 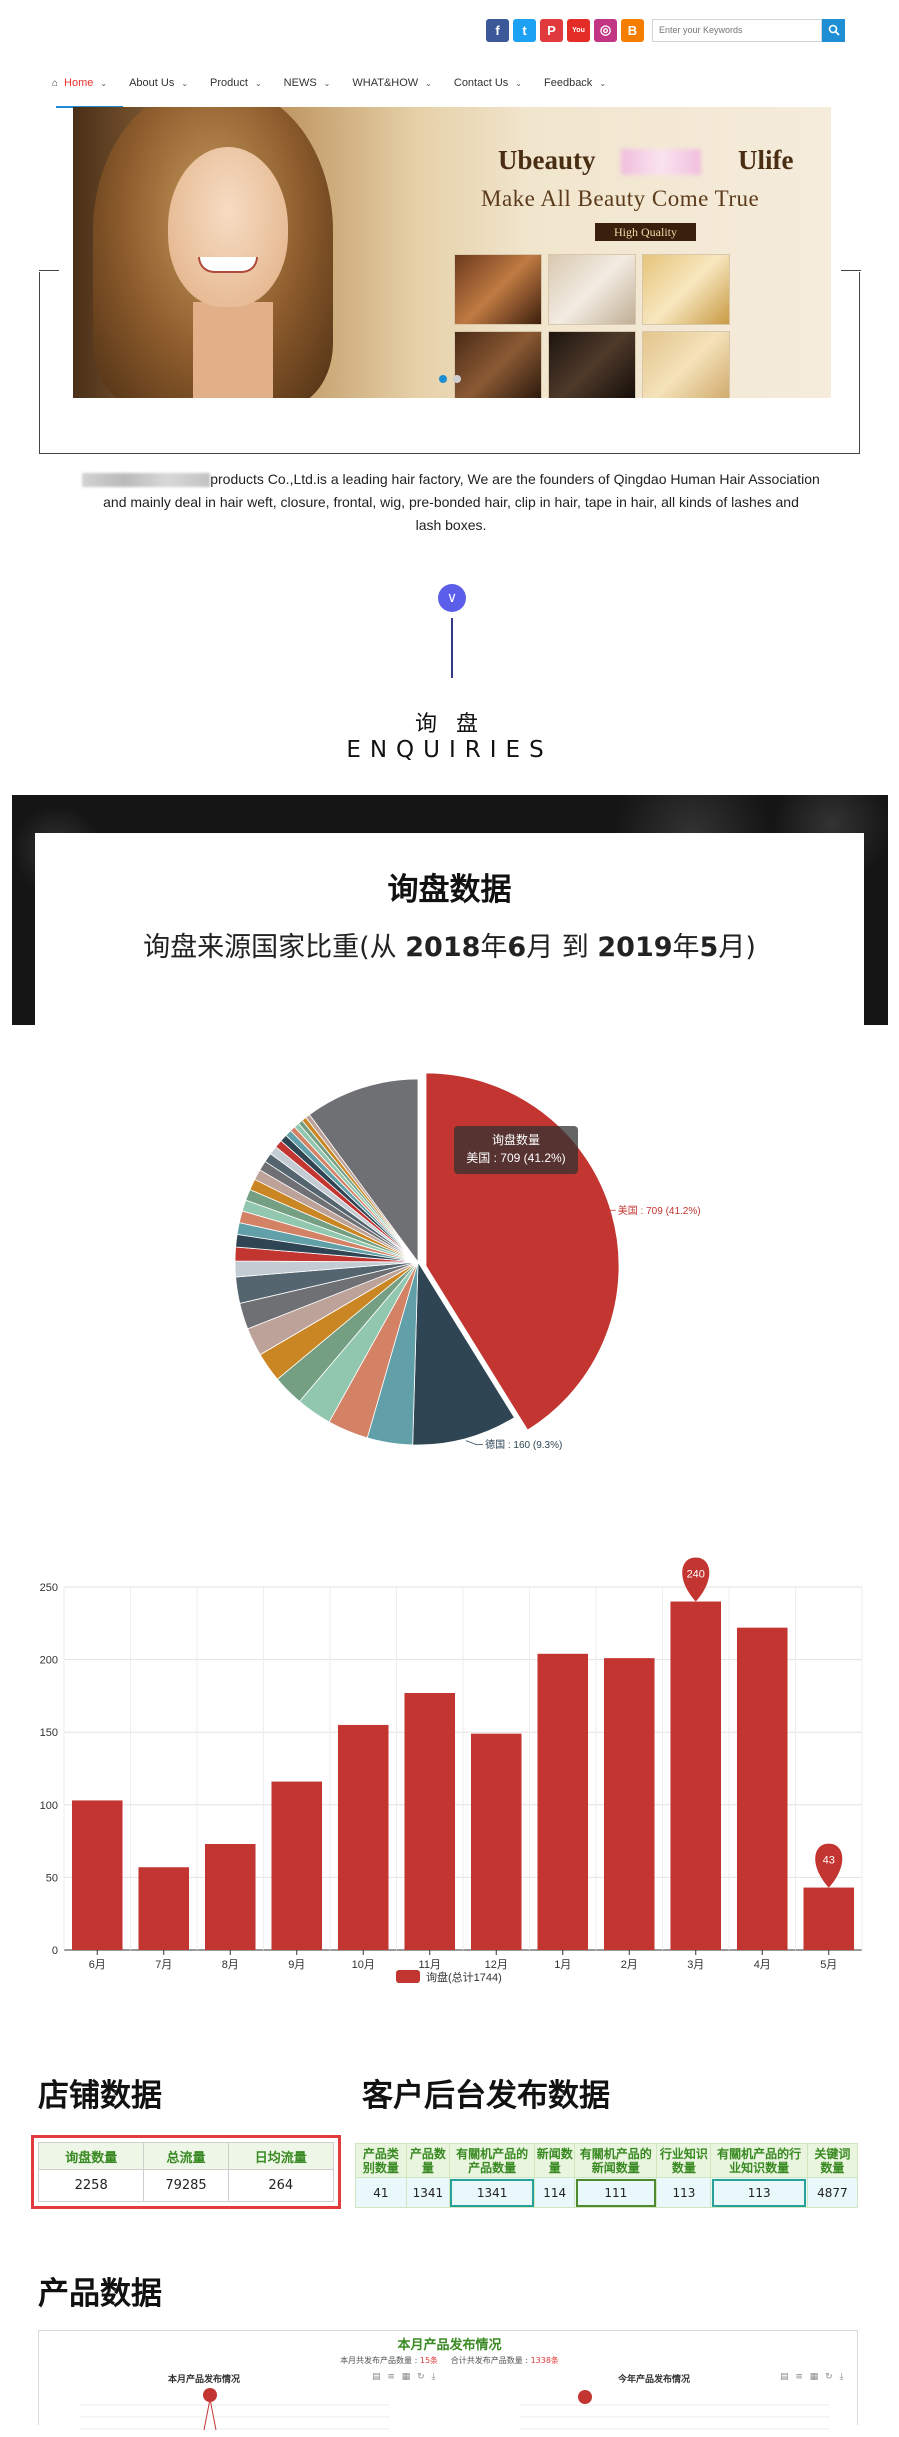 I want to click on nav-label: Feedback, so click(x=568, y=83).